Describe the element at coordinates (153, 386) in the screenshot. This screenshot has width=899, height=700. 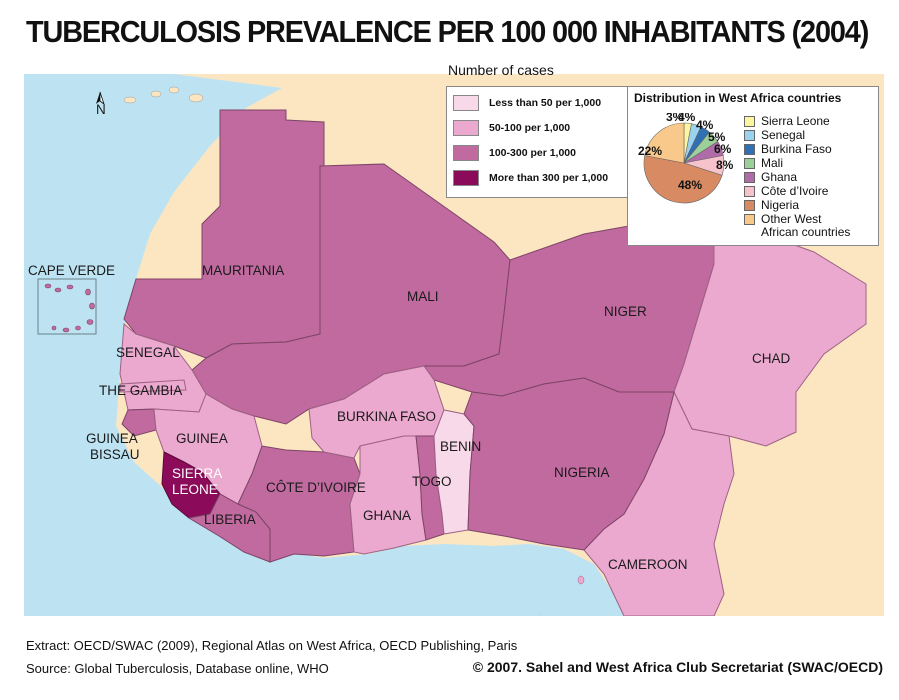
I see `country-gambia` at that location.